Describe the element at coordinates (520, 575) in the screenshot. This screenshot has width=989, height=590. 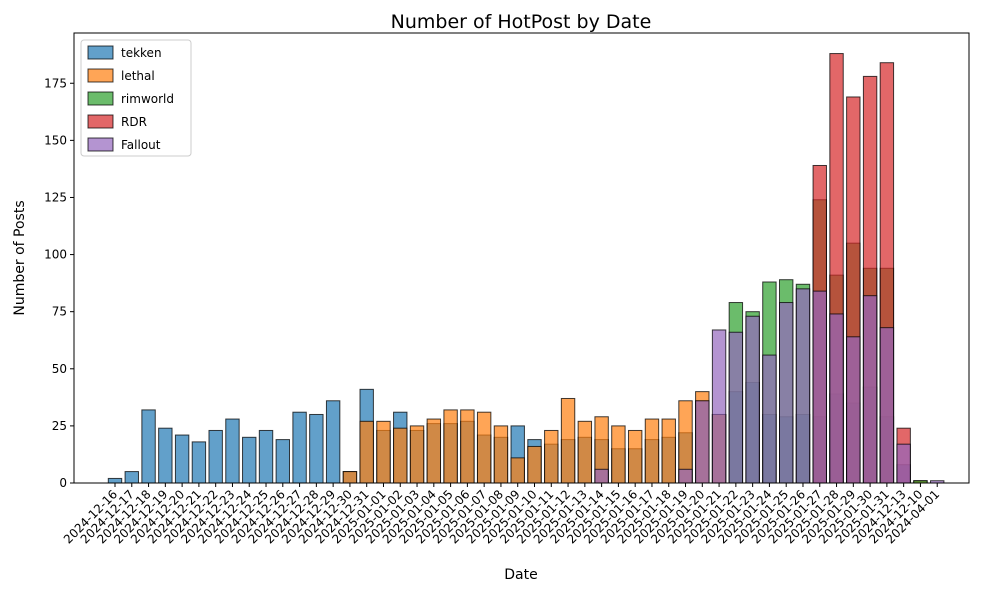
I see `x-axis-label: Date` at that location.